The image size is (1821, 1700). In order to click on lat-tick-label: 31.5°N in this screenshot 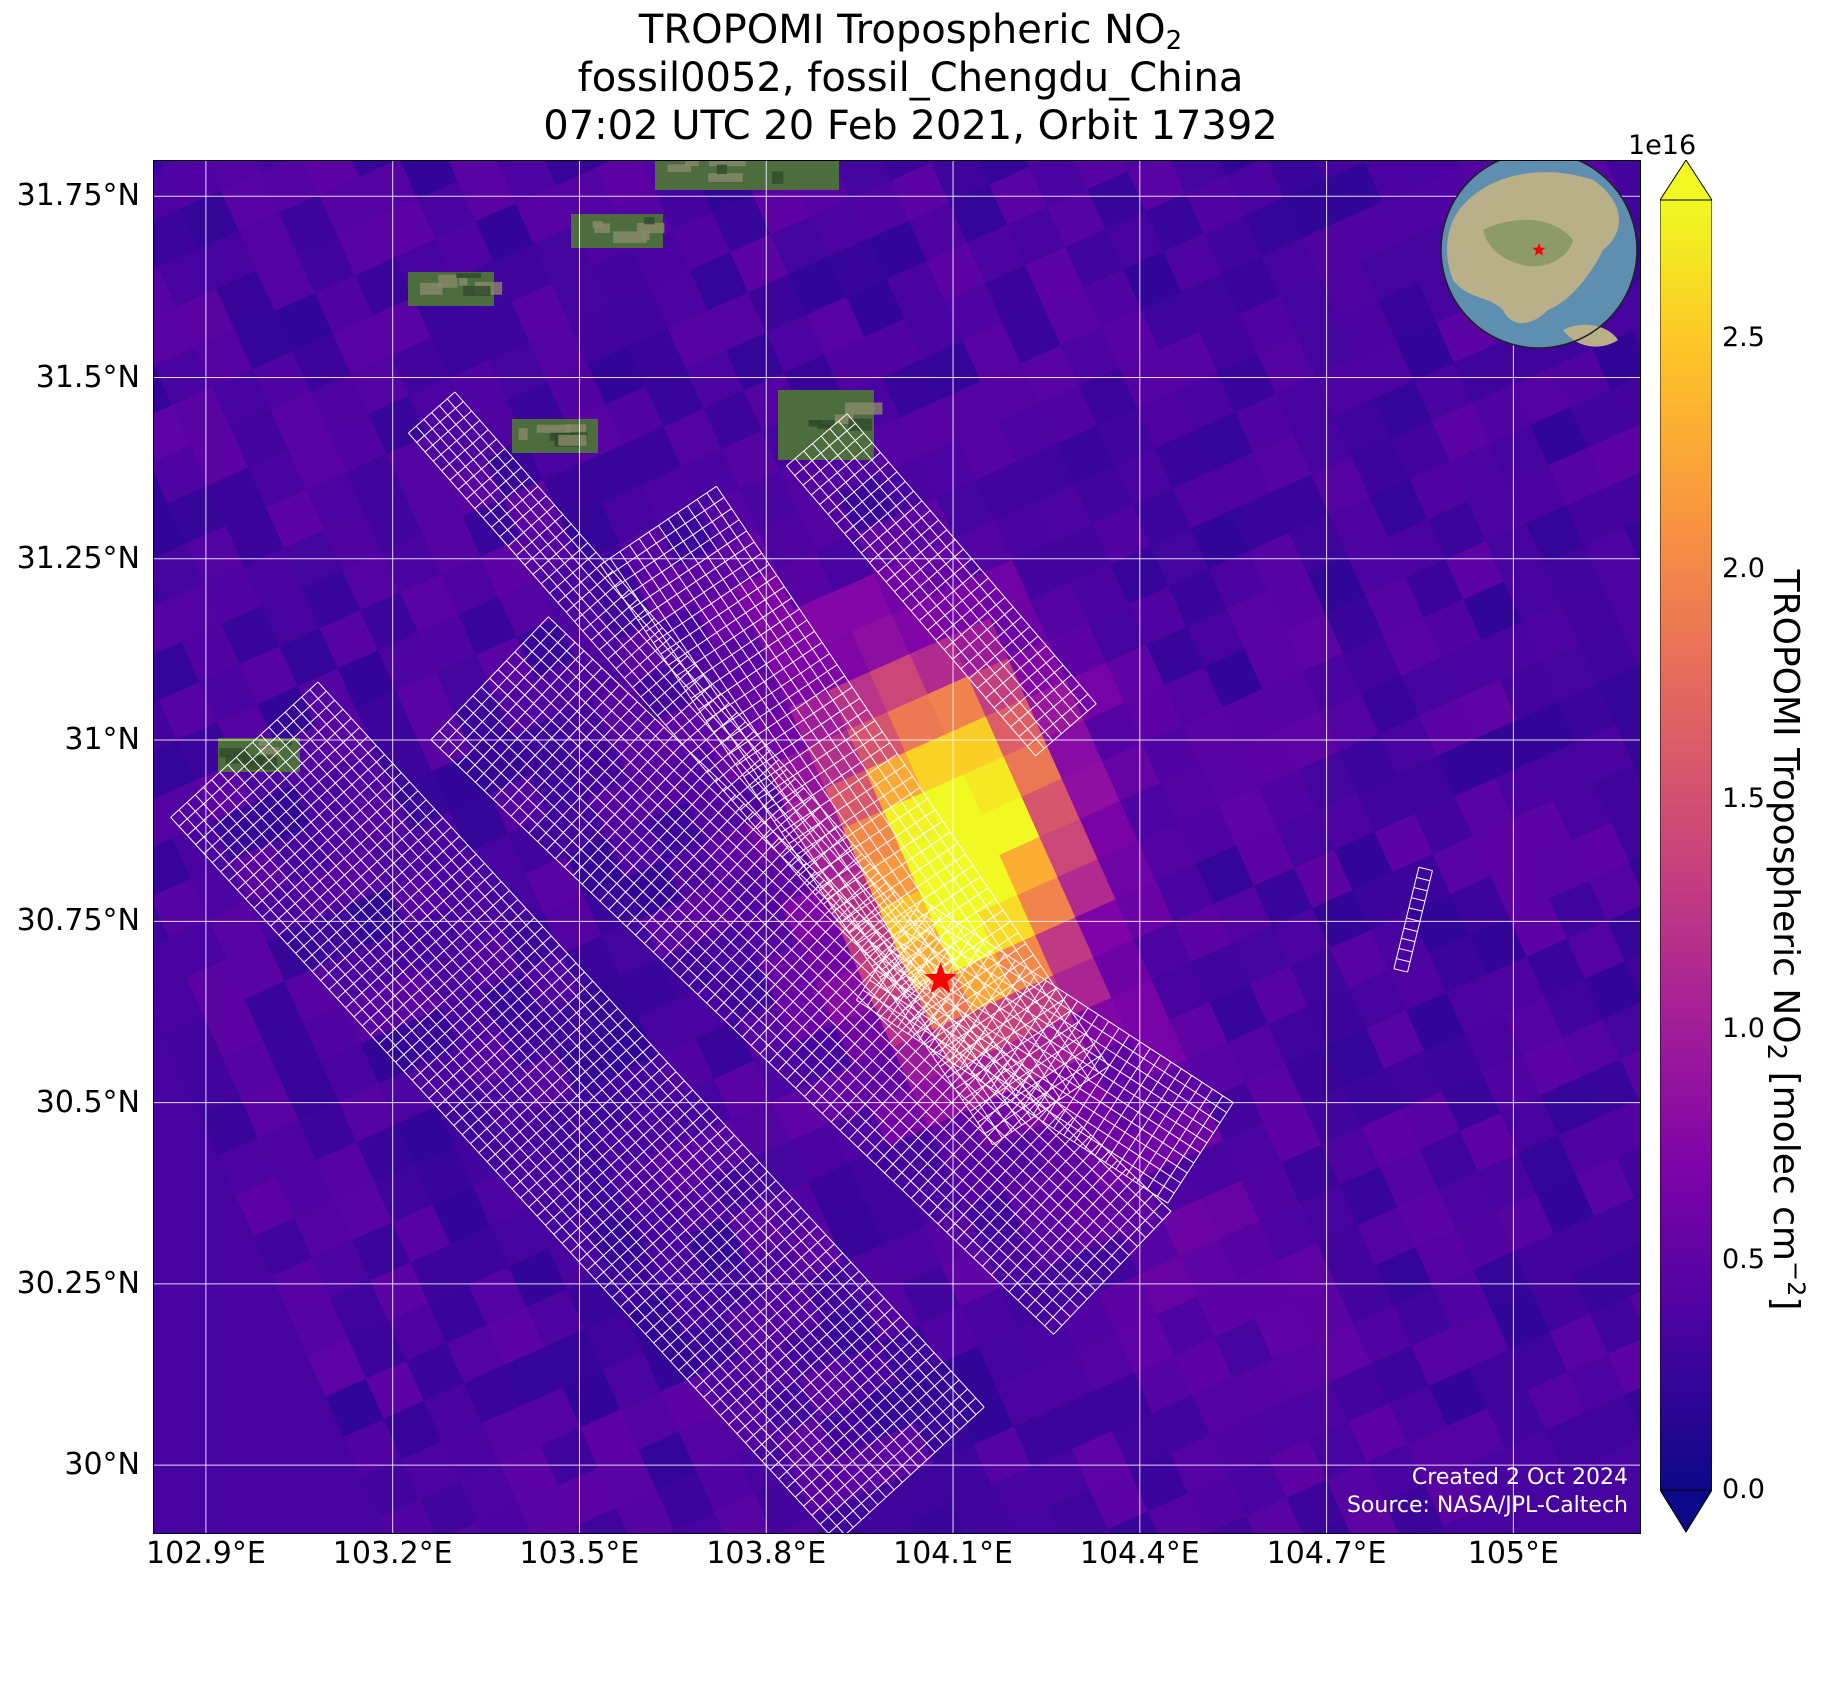, I will do `click(70, 378)`.